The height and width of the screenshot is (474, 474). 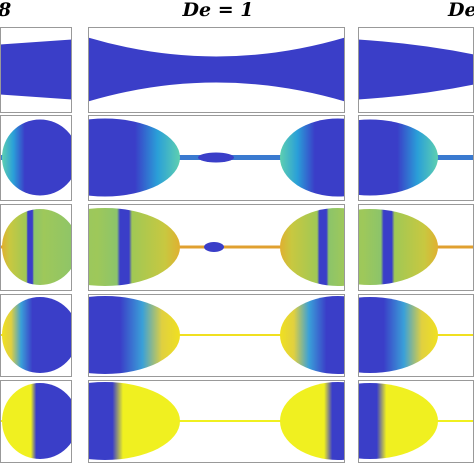 I want to click on column-header: De = 1, so click(x=218, y=10).